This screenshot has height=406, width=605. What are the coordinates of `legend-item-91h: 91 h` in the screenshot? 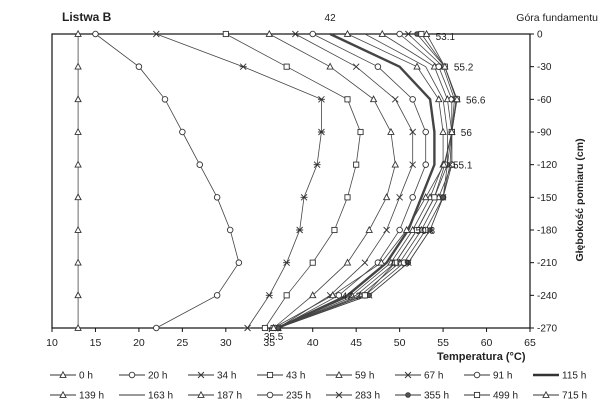 It's located at (488, 376).